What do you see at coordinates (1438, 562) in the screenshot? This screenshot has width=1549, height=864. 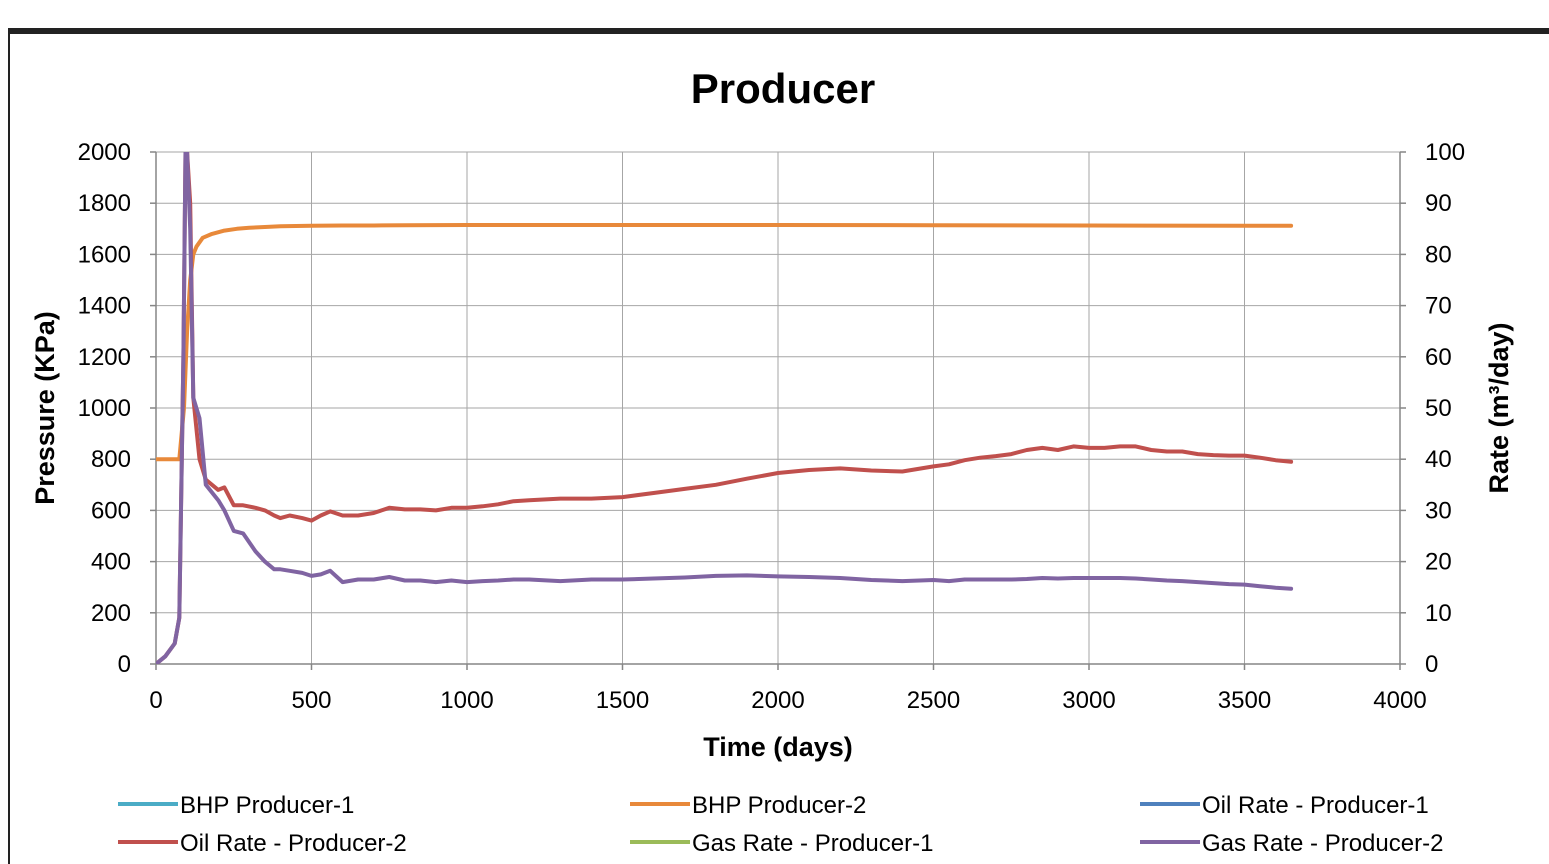 I see `right-tick-label: 20` at bounding box center [1438, 562].